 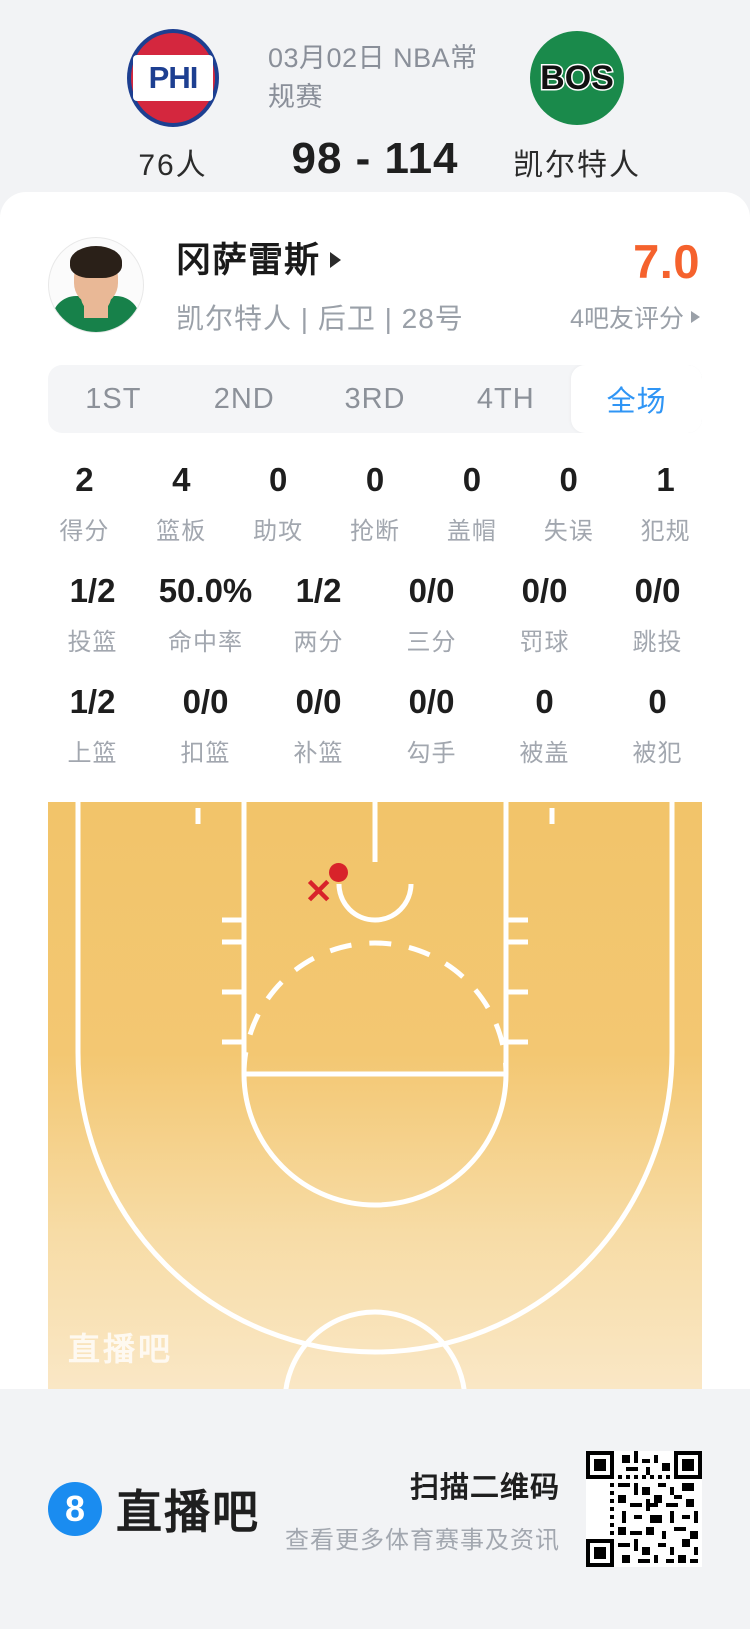 What do you see at coordinates (665, 503) in the screenshot?
I see `stat-fouls: 1 犯规` at bounding box center [665, 503].